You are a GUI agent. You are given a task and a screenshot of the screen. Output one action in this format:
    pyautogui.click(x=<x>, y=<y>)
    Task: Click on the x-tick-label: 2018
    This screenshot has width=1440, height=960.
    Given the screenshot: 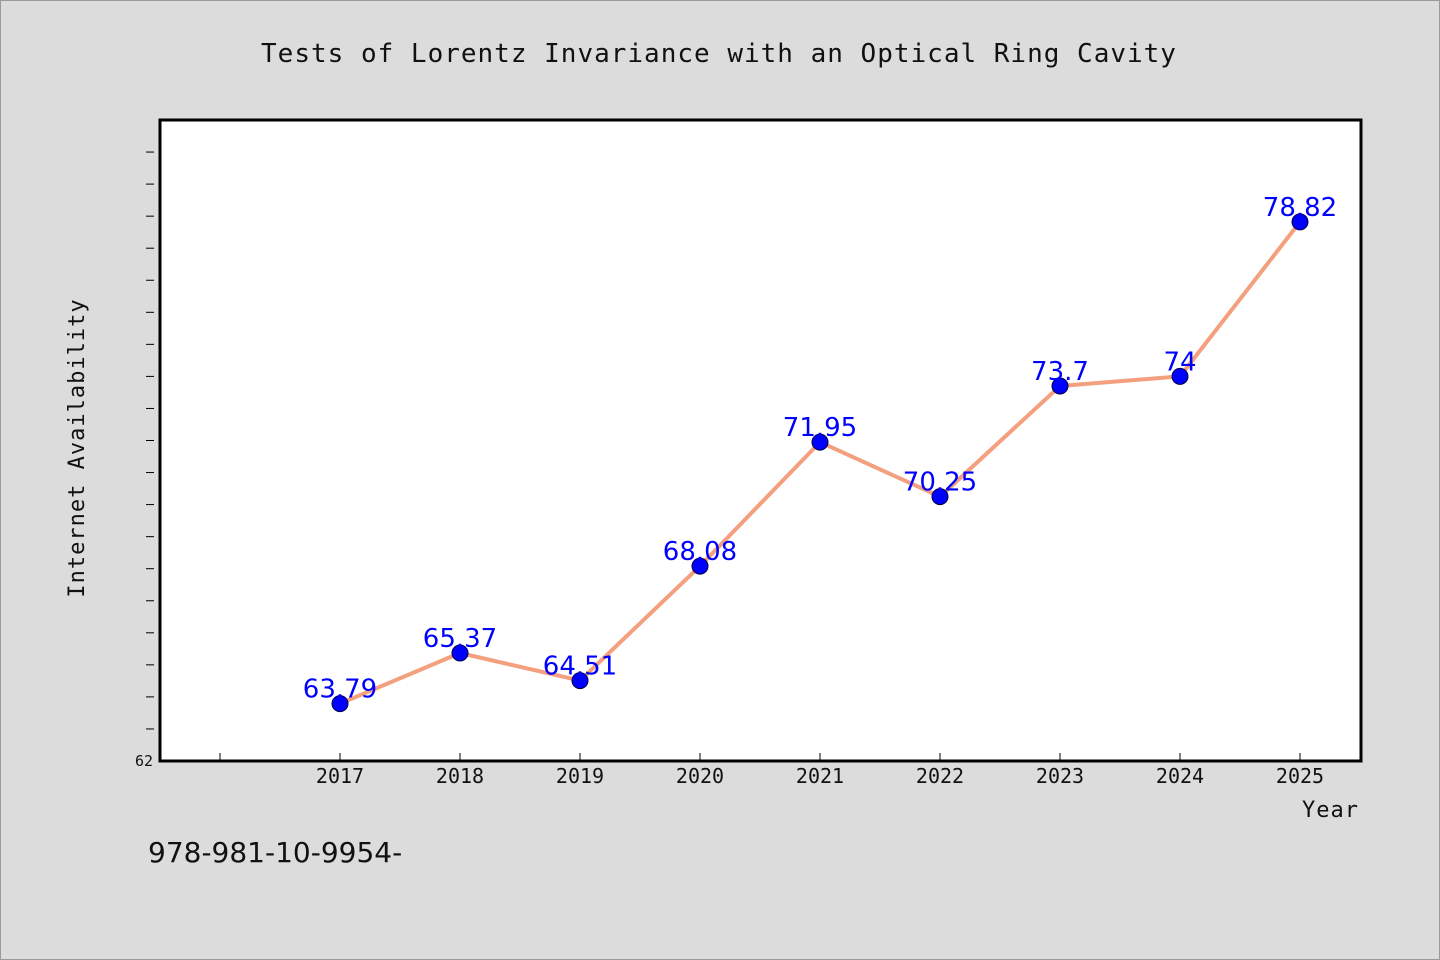 What is the action you would take?
    pyautogui.click(x=460, y=776)
    